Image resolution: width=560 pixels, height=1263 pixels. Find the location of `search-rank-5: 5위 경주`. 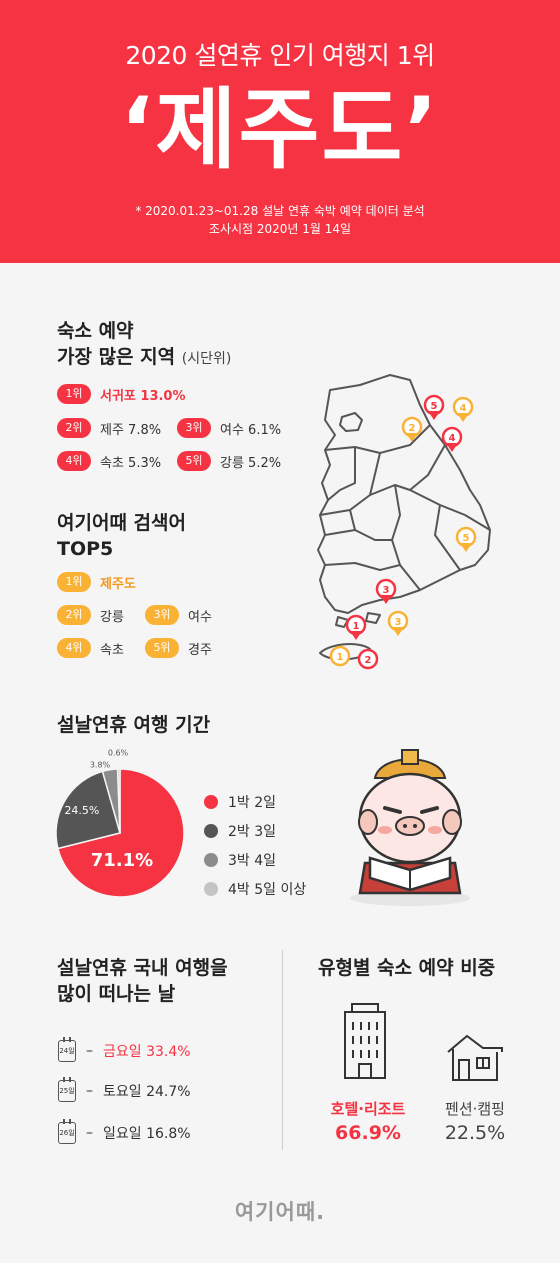

search-rank-5: 5위 경주 is located at coordinates (178, 648).